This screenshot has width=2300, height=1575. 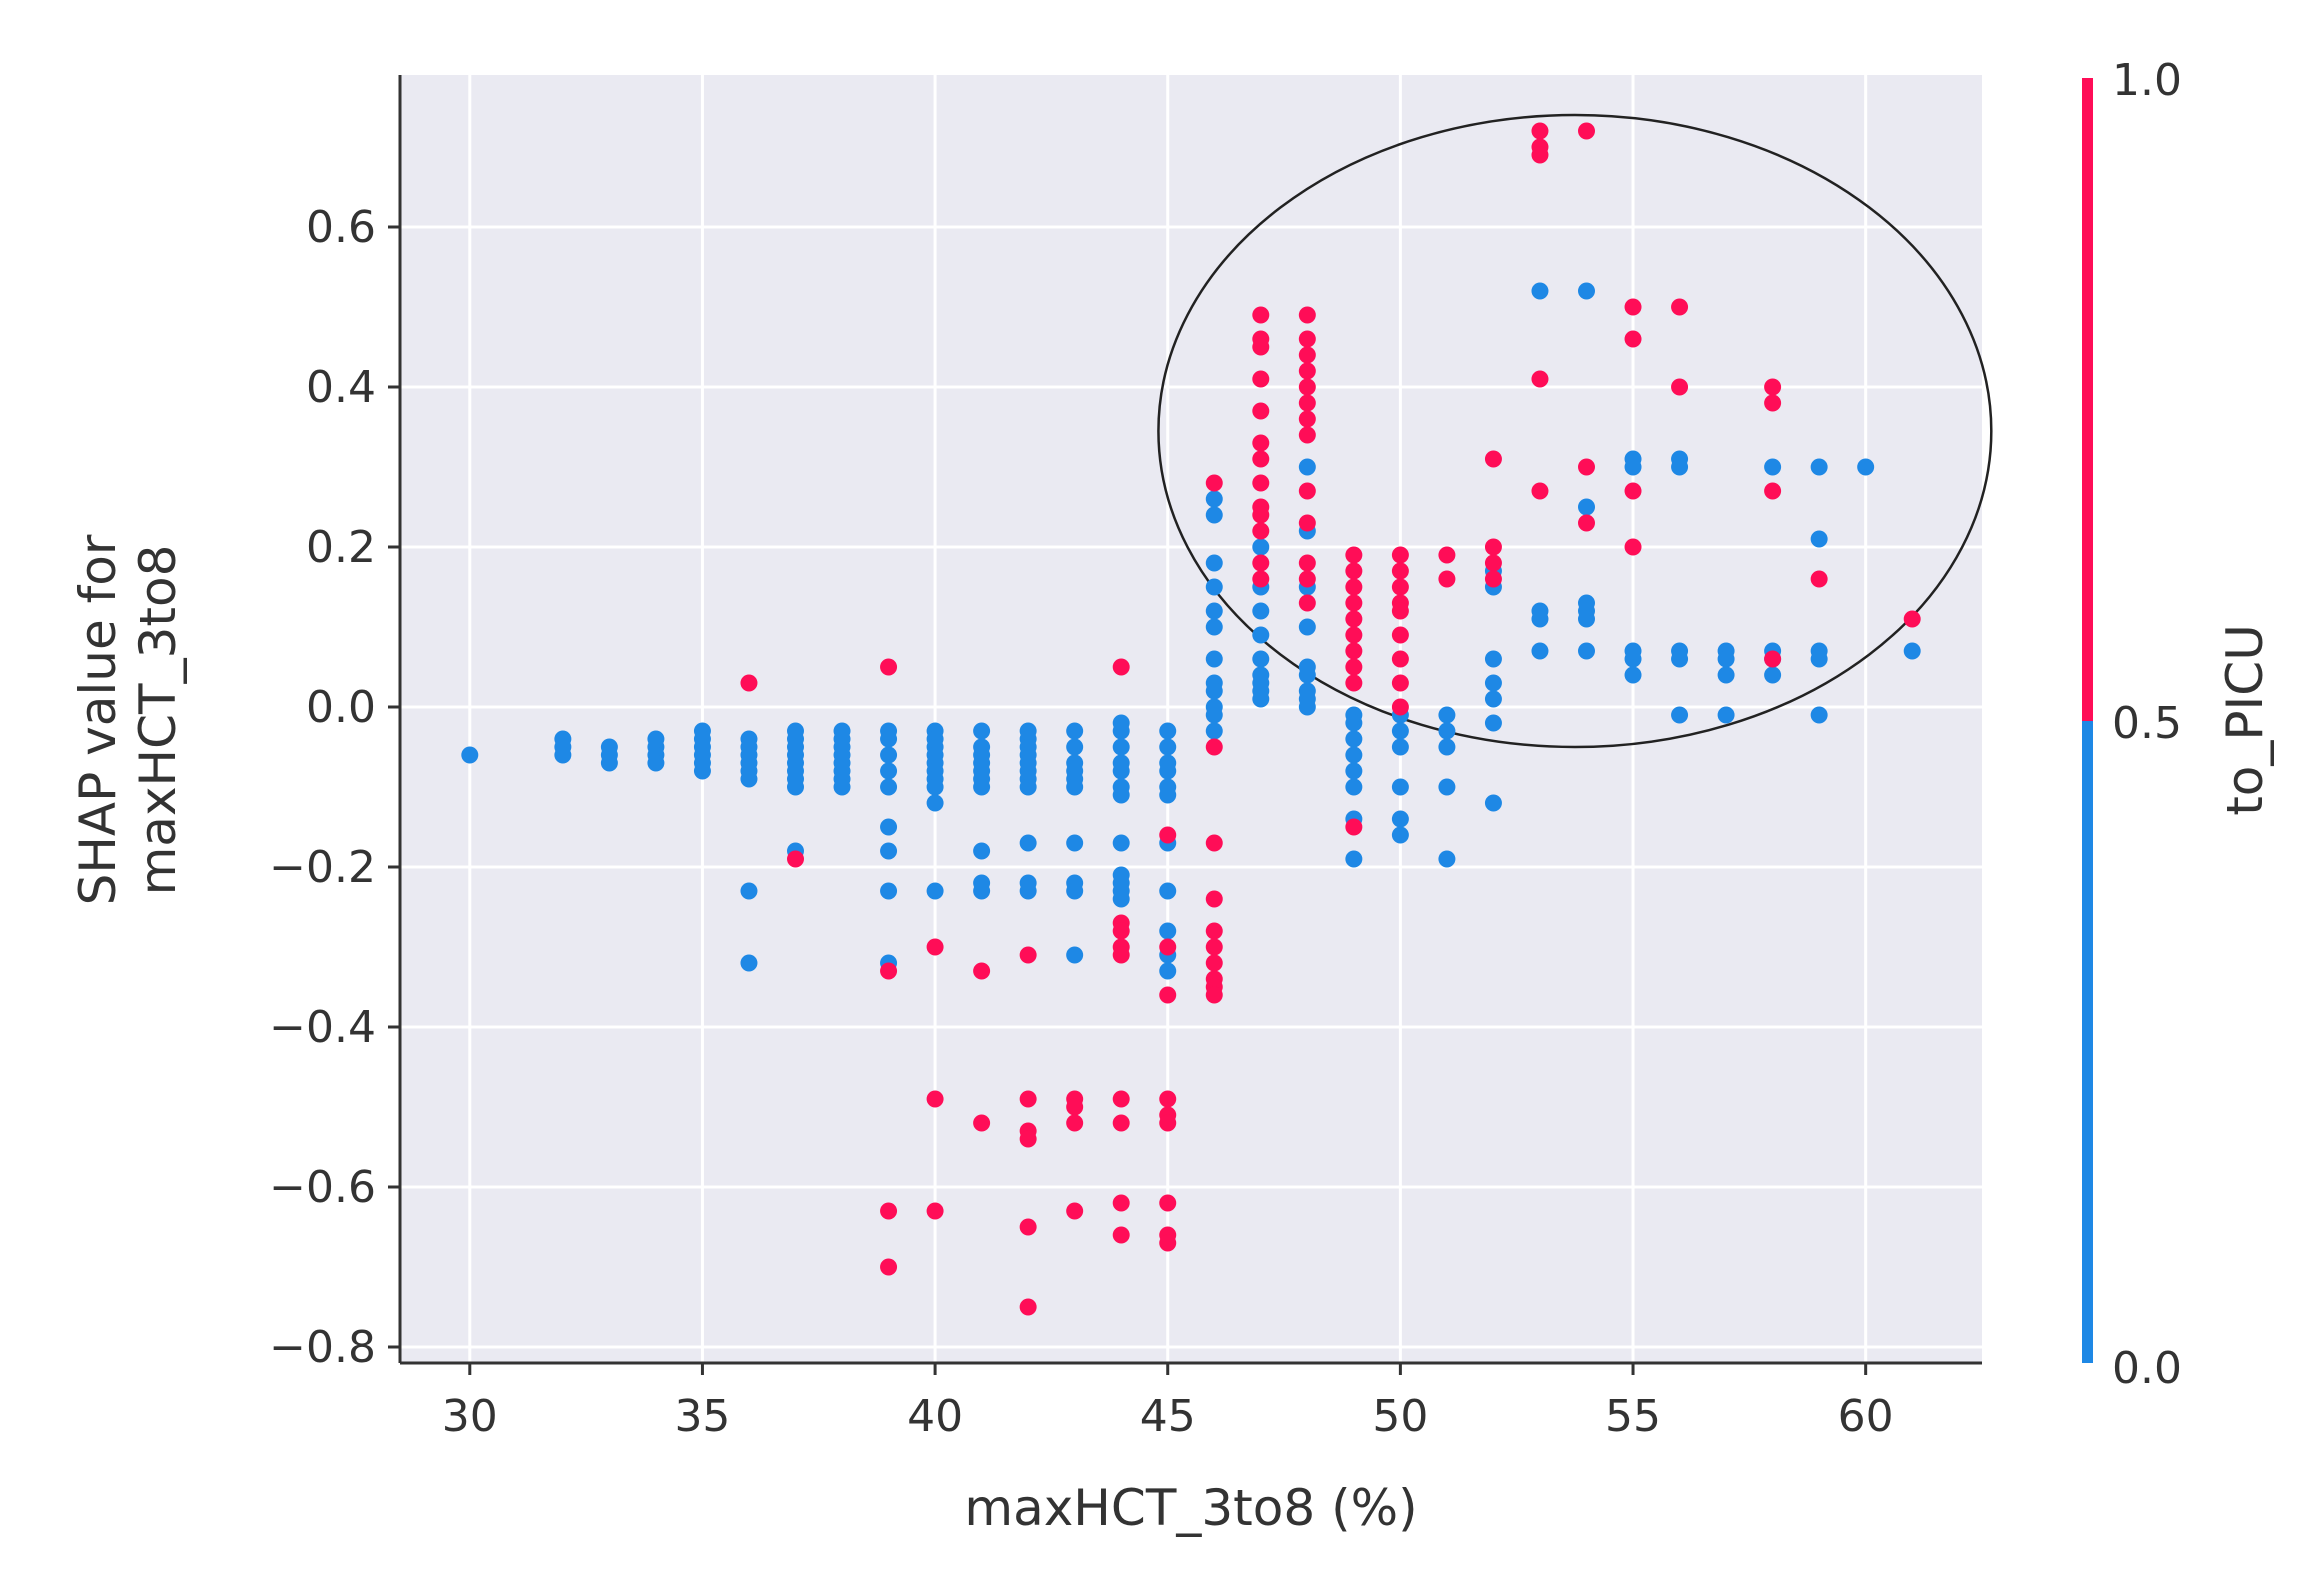 I want to click on colorbar-tick-high: 1.0, so click(x=2147, y=80).